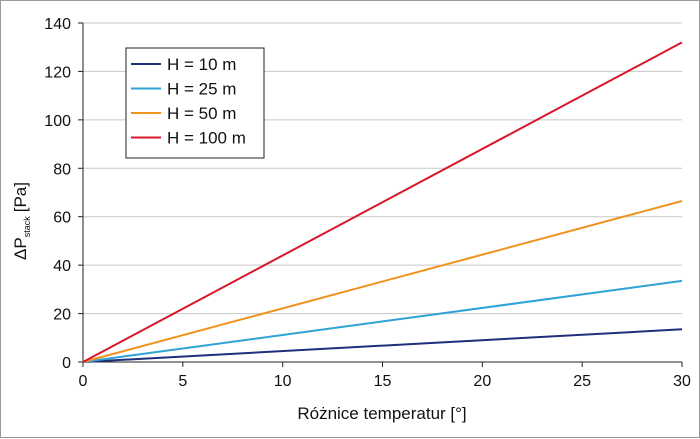  Describe the element at coordinates (201, 113) in the screenshot. I see `legend-label-3: H = 50 m` at that location.